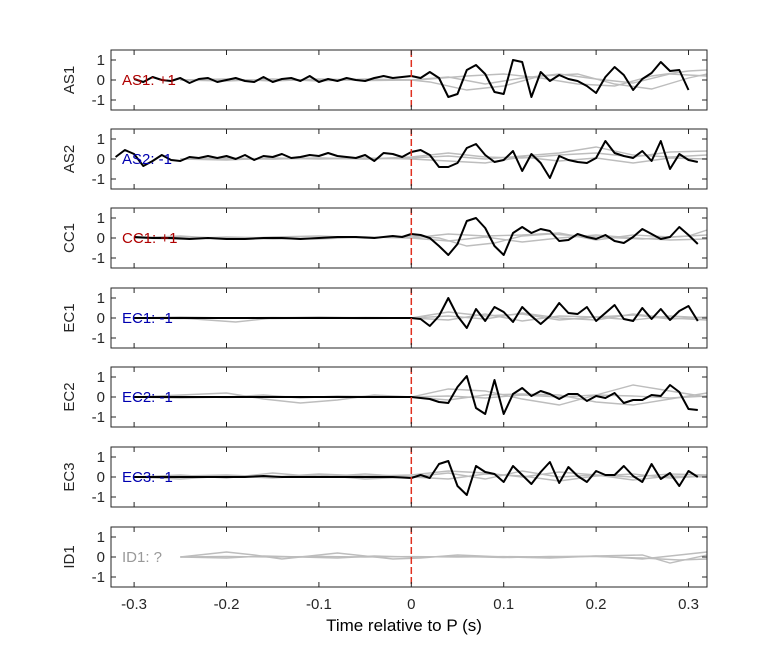  What do you see at coordinates (688, 604) in the screenshot?
I see `x-tick-label: 0.3` at bounding box center [688, 604].